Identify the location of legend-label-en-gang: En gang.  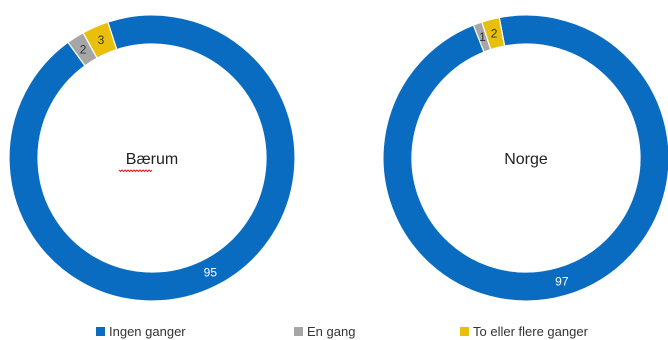
(331, 331).